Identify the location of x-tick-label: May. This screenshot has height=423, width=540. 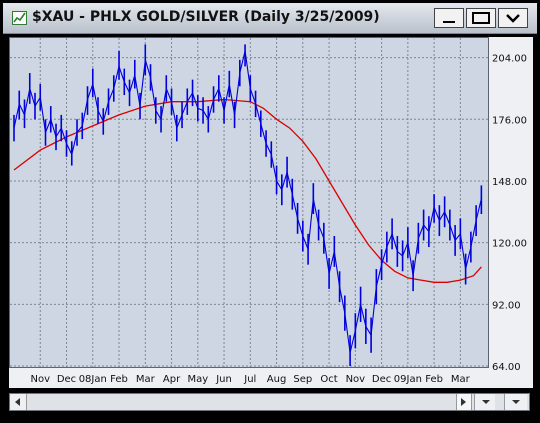
(197, 379).